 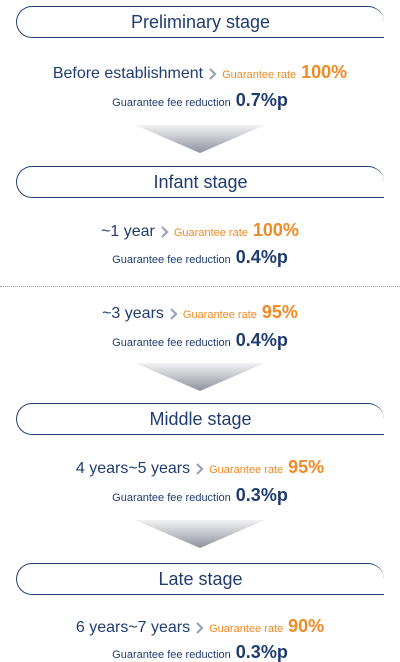 What do you see at coordinates (133, 313) in the screenshot?
I see `period: ~3 years` at bounding box center [133, 313].